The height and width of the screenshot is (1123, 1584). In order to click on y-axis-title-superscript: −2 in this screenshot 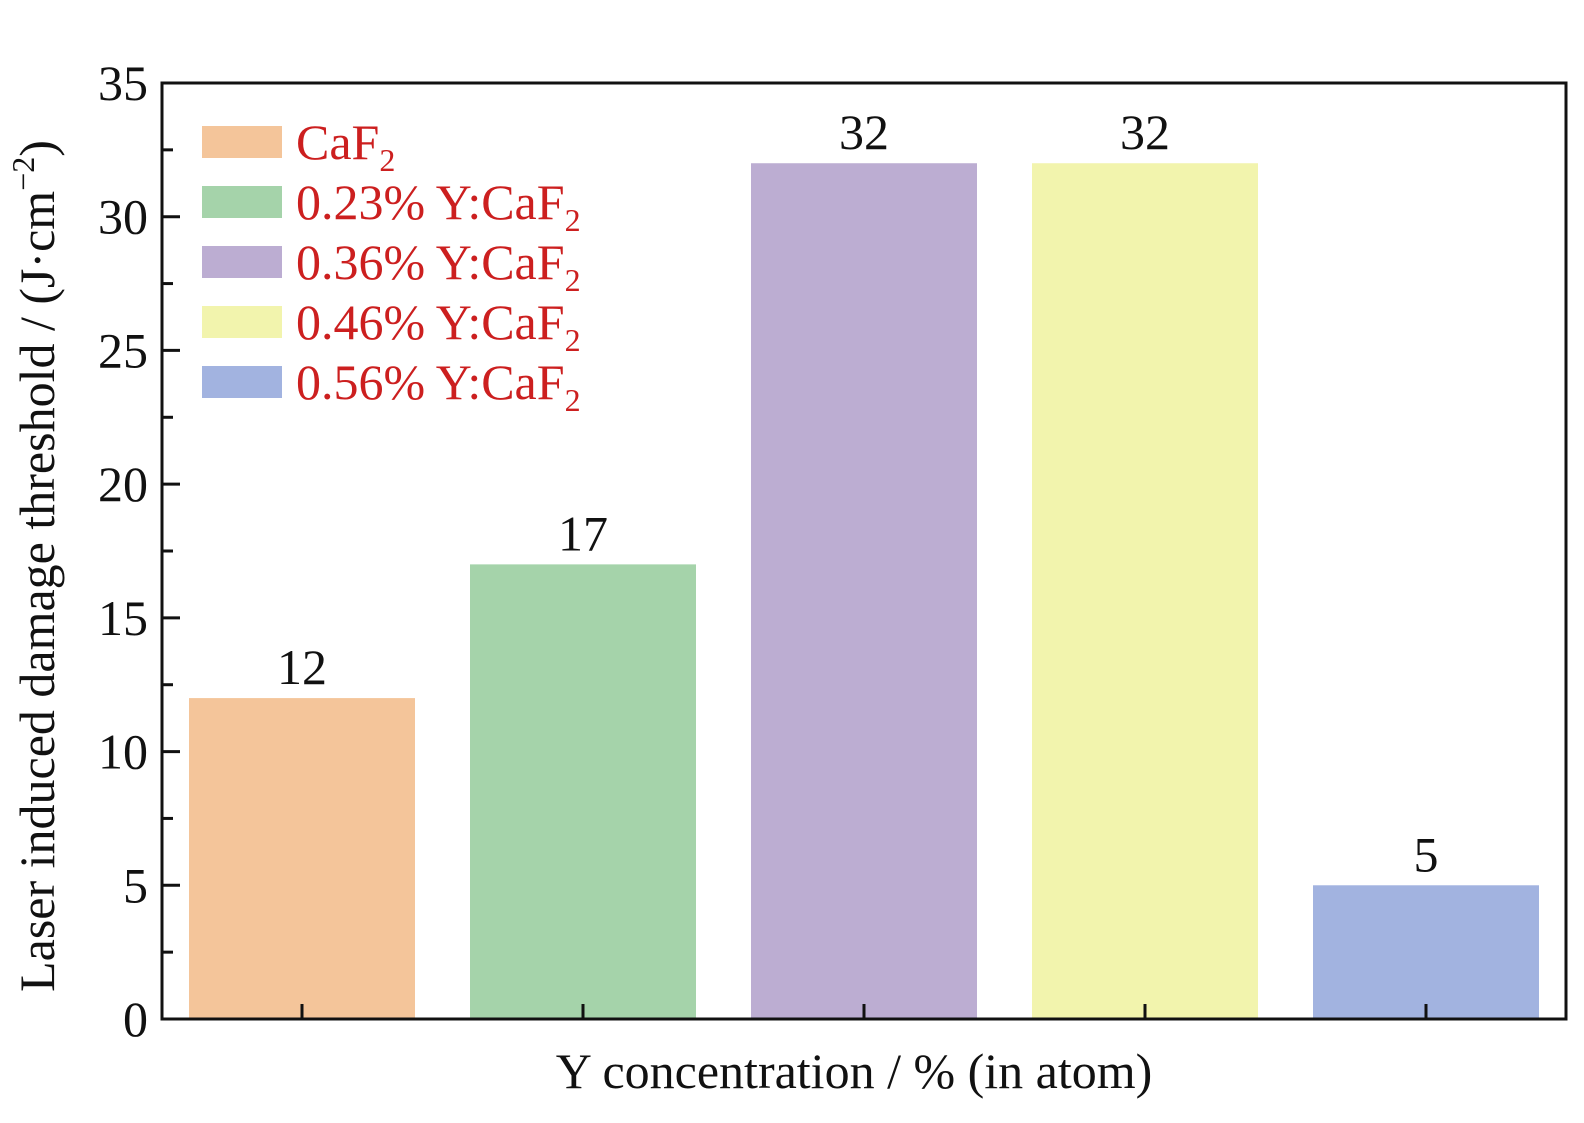, I will do `click(23, 174)`.